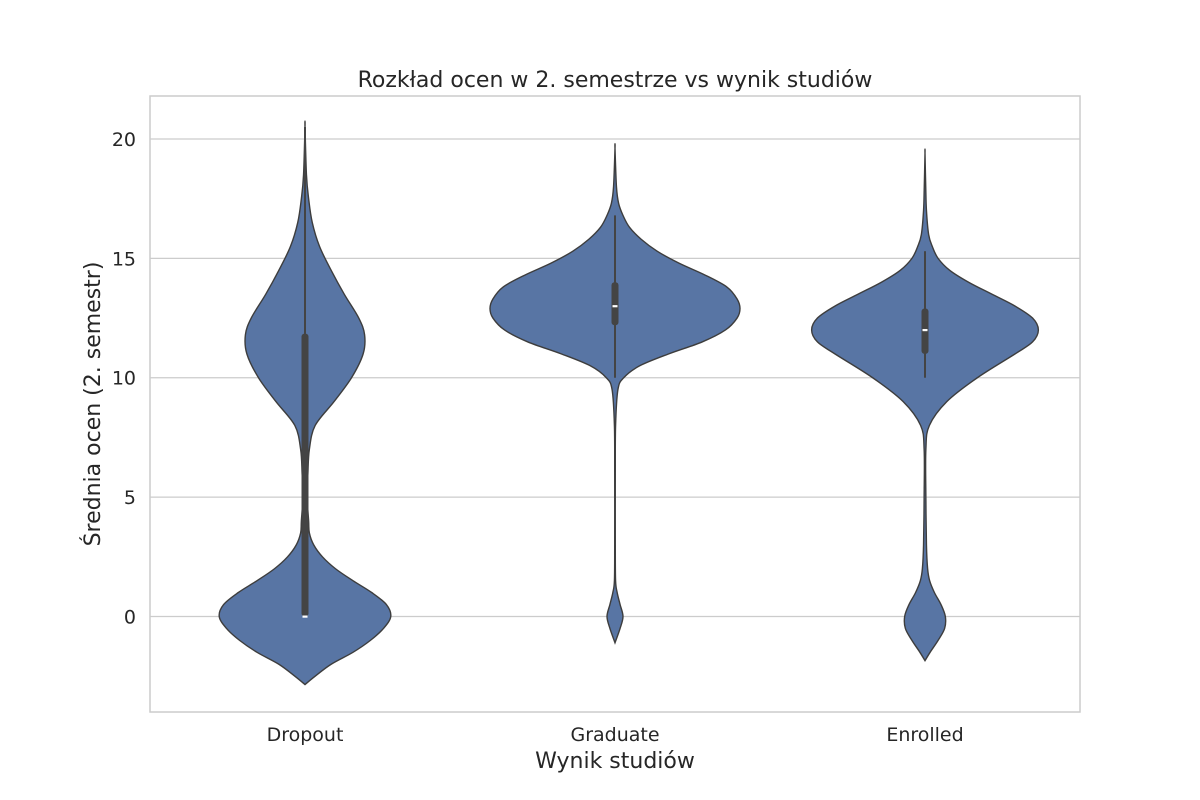 Image resolution: width=1200 pixels, height=800 pixels. What do you see at coordinates (615, 761) in the screenshot?
I see `x-axis-label: Wynik studiów` at bounding box center [615, 761].